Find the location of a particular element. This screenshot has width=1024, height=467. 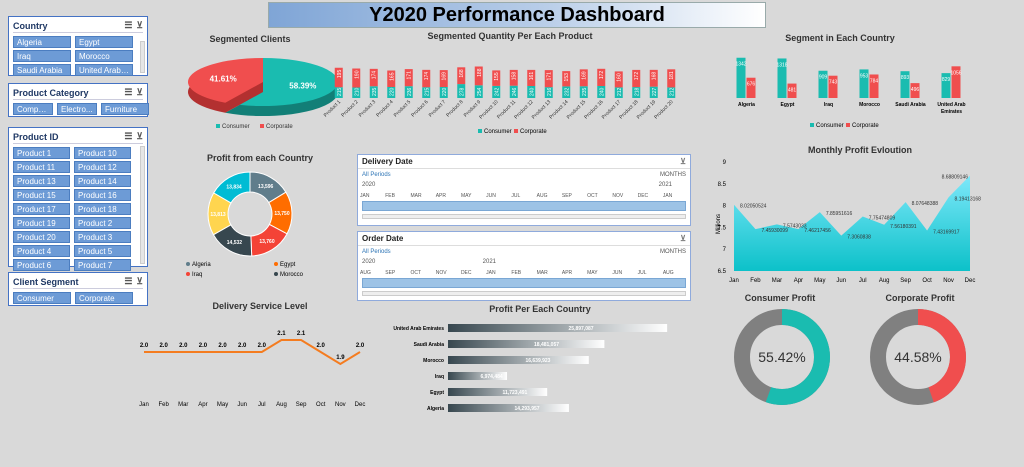

slicer-item-product: Product 4 is located at coordinates (41, 251).